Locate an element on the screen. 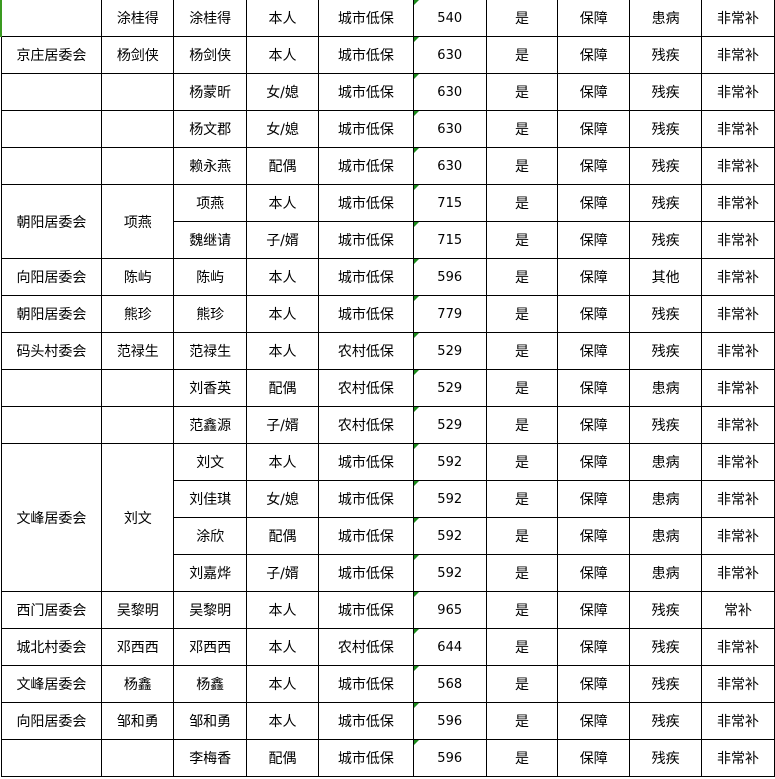 The image size is (775, 779). cell-relation: 配偶 is located at coordinates (282, 536).